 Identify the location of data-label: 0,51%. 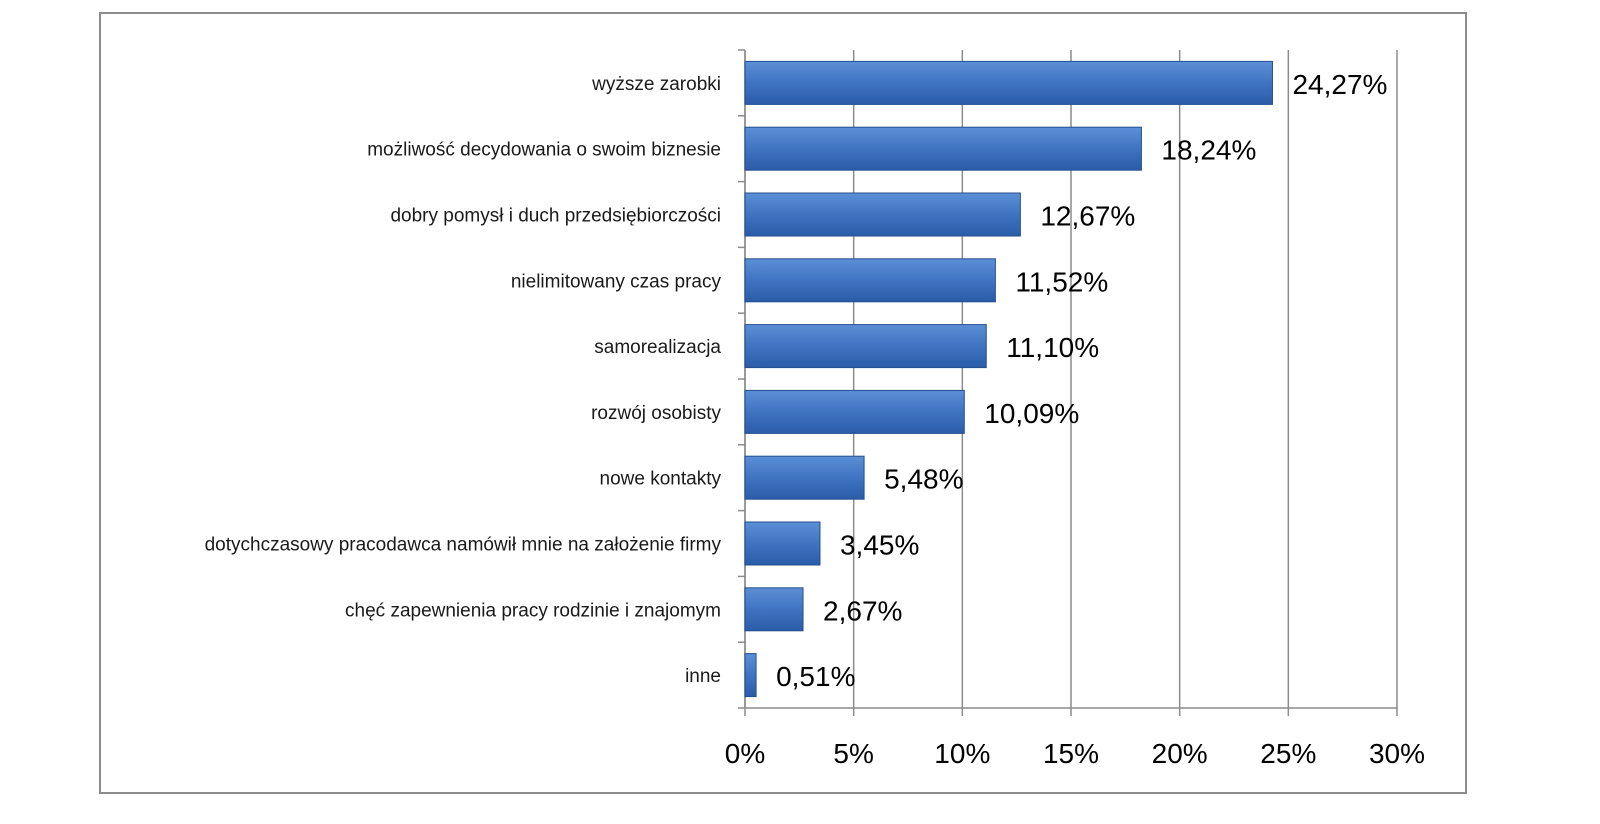
(815, 676).